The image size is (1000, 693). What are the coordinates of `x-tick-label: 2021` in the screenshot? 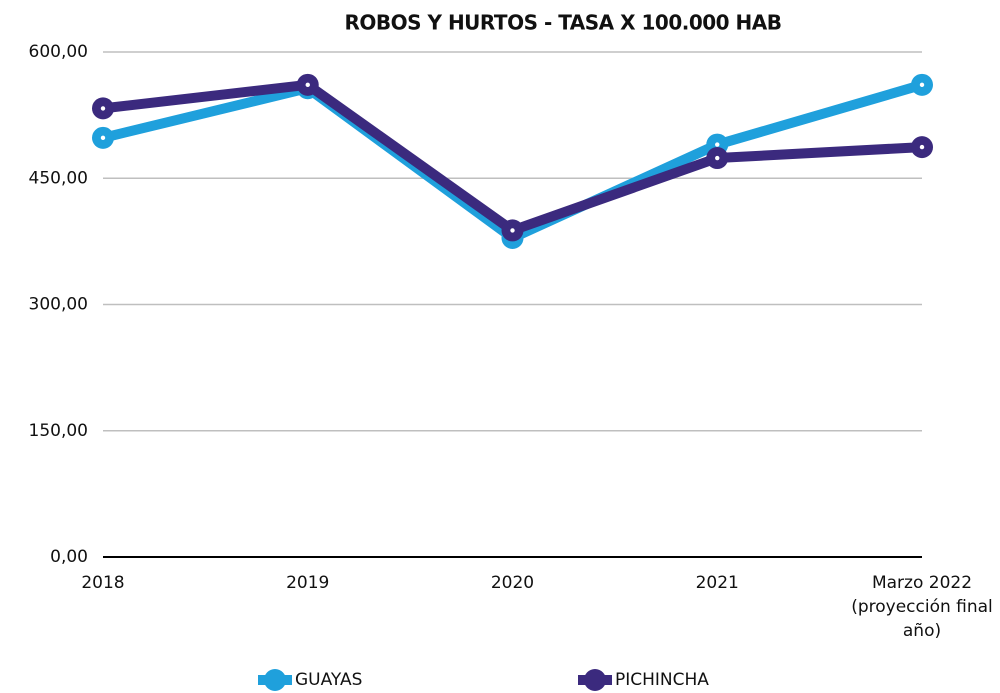 It's located at (717, 583).